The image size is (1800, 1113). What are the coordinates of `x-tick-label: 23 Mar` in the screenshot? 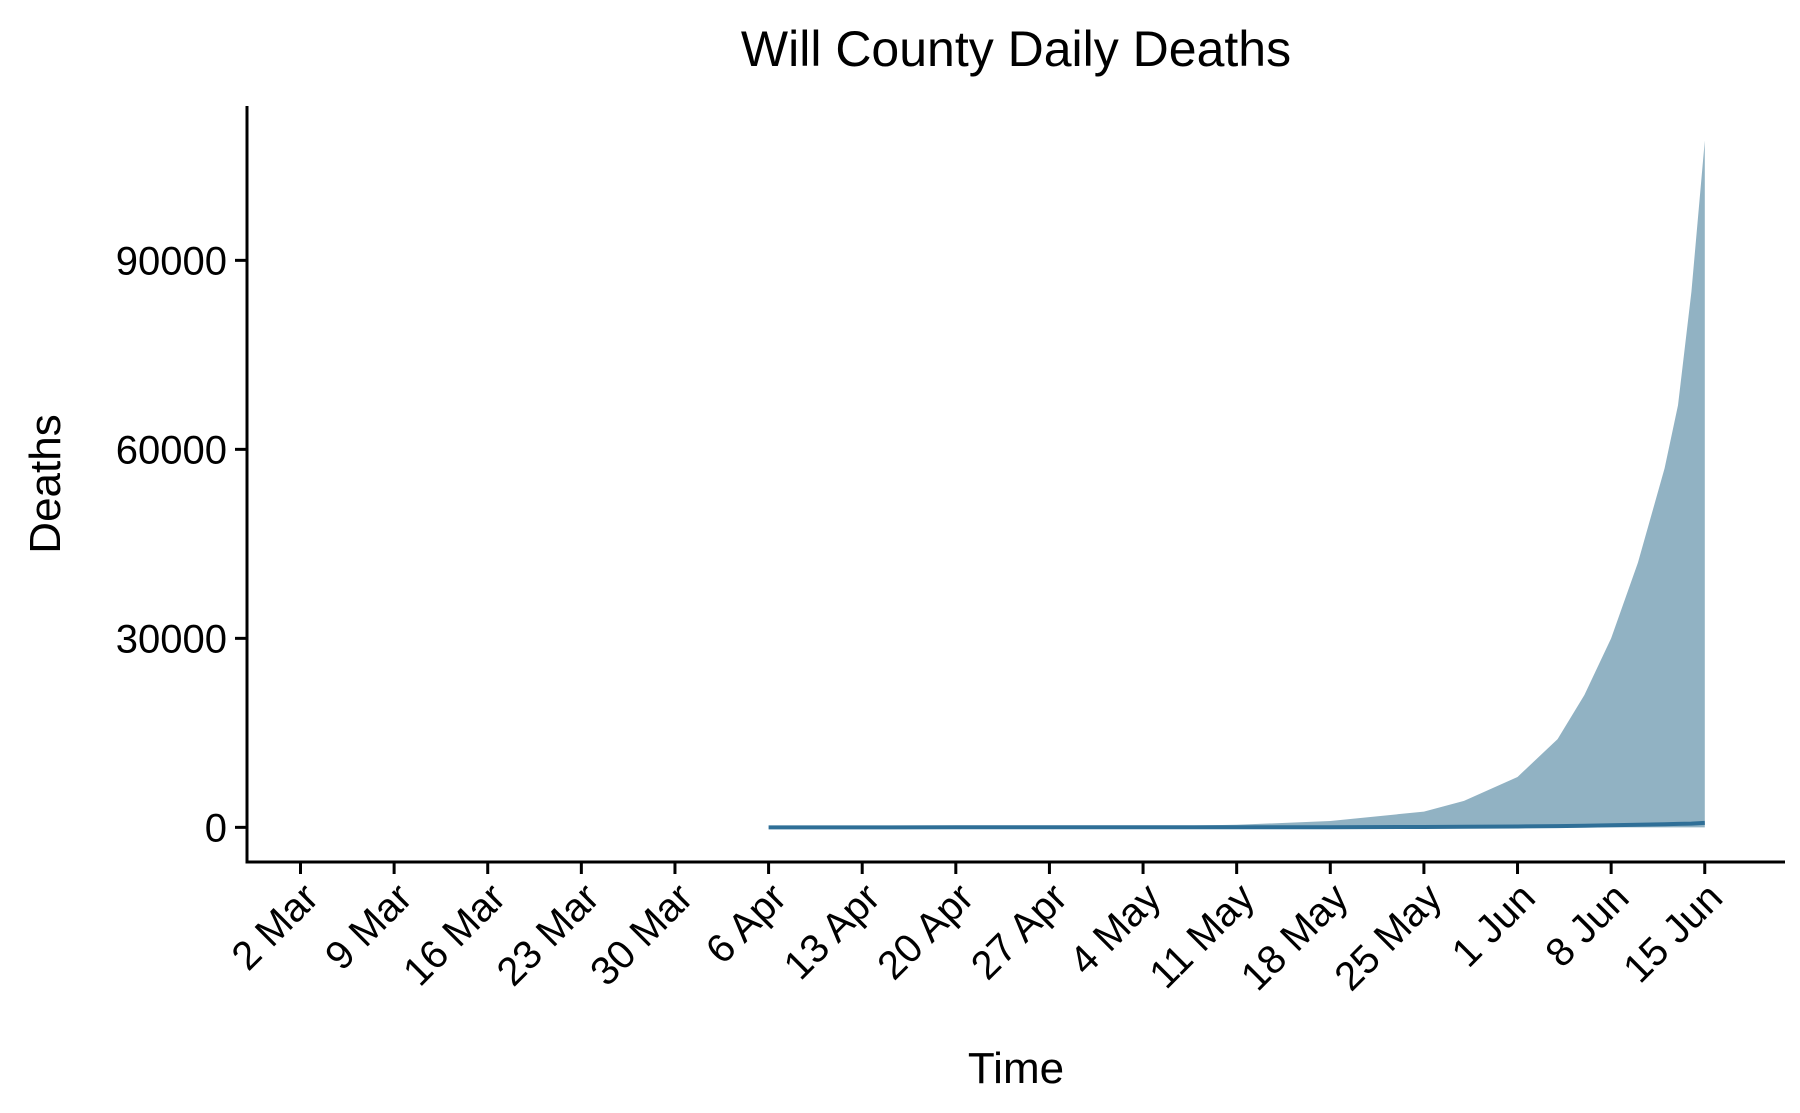 It's located at (548, 934).